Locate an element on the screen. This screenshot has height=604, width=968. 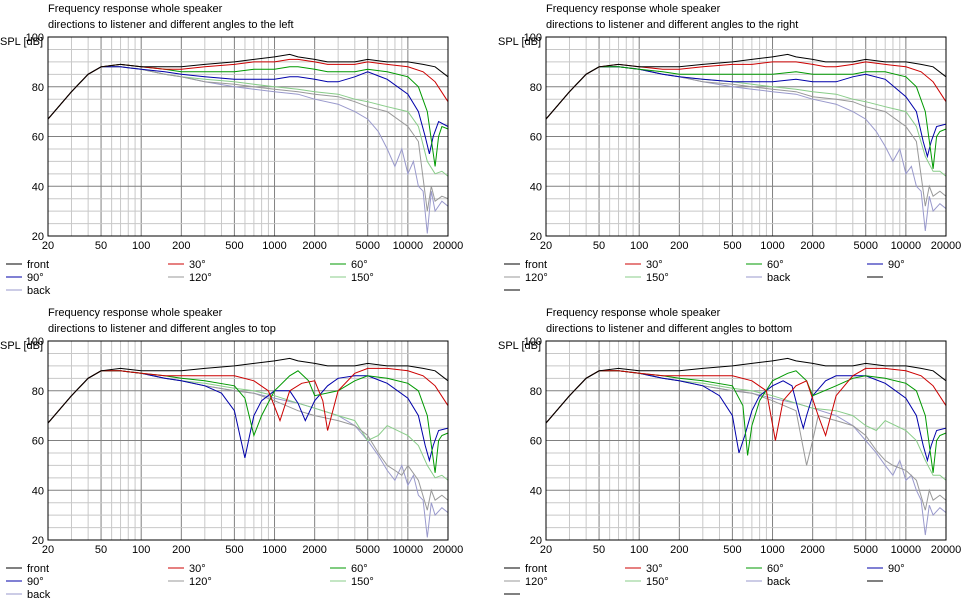
grid is located at coordinates (746, 136).